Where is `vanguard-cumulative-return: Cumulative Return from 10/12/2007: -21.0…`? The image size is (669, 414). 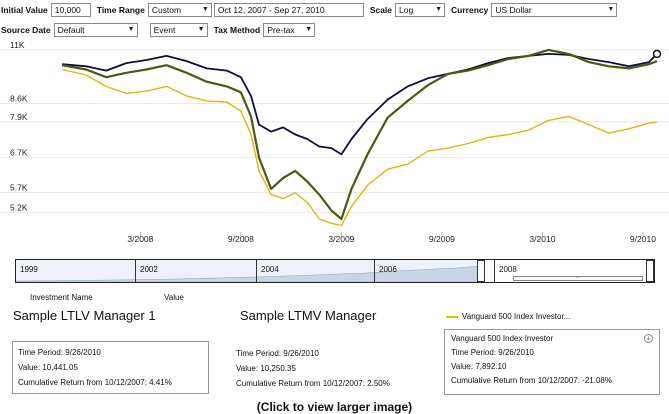
vanguard-cumulative-return: Cumulative Return from 10/12/2007: -21.0… is located at coordinates (531, 380).